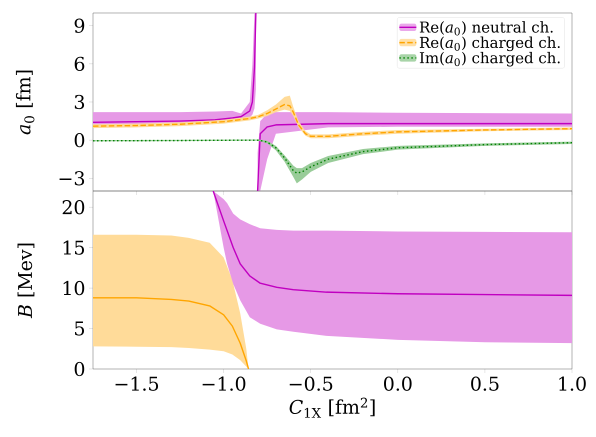 Image resolution: width=596 pixels, height=437 pixels. Describe the element at coordinates (490, 59) in the screenshot. I see `legend-label: Im(a$_{0}$) charged ch.` at that location.